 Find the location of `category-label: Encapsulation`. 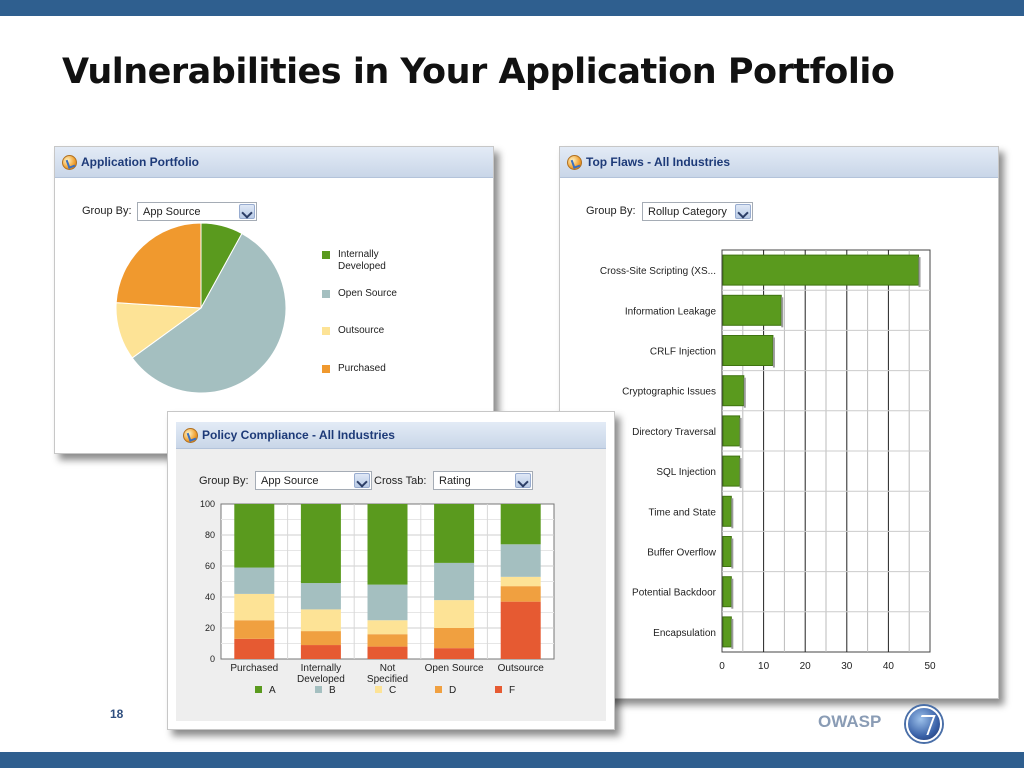

category-label: Encapsulation is located at coordinates (684, 633).